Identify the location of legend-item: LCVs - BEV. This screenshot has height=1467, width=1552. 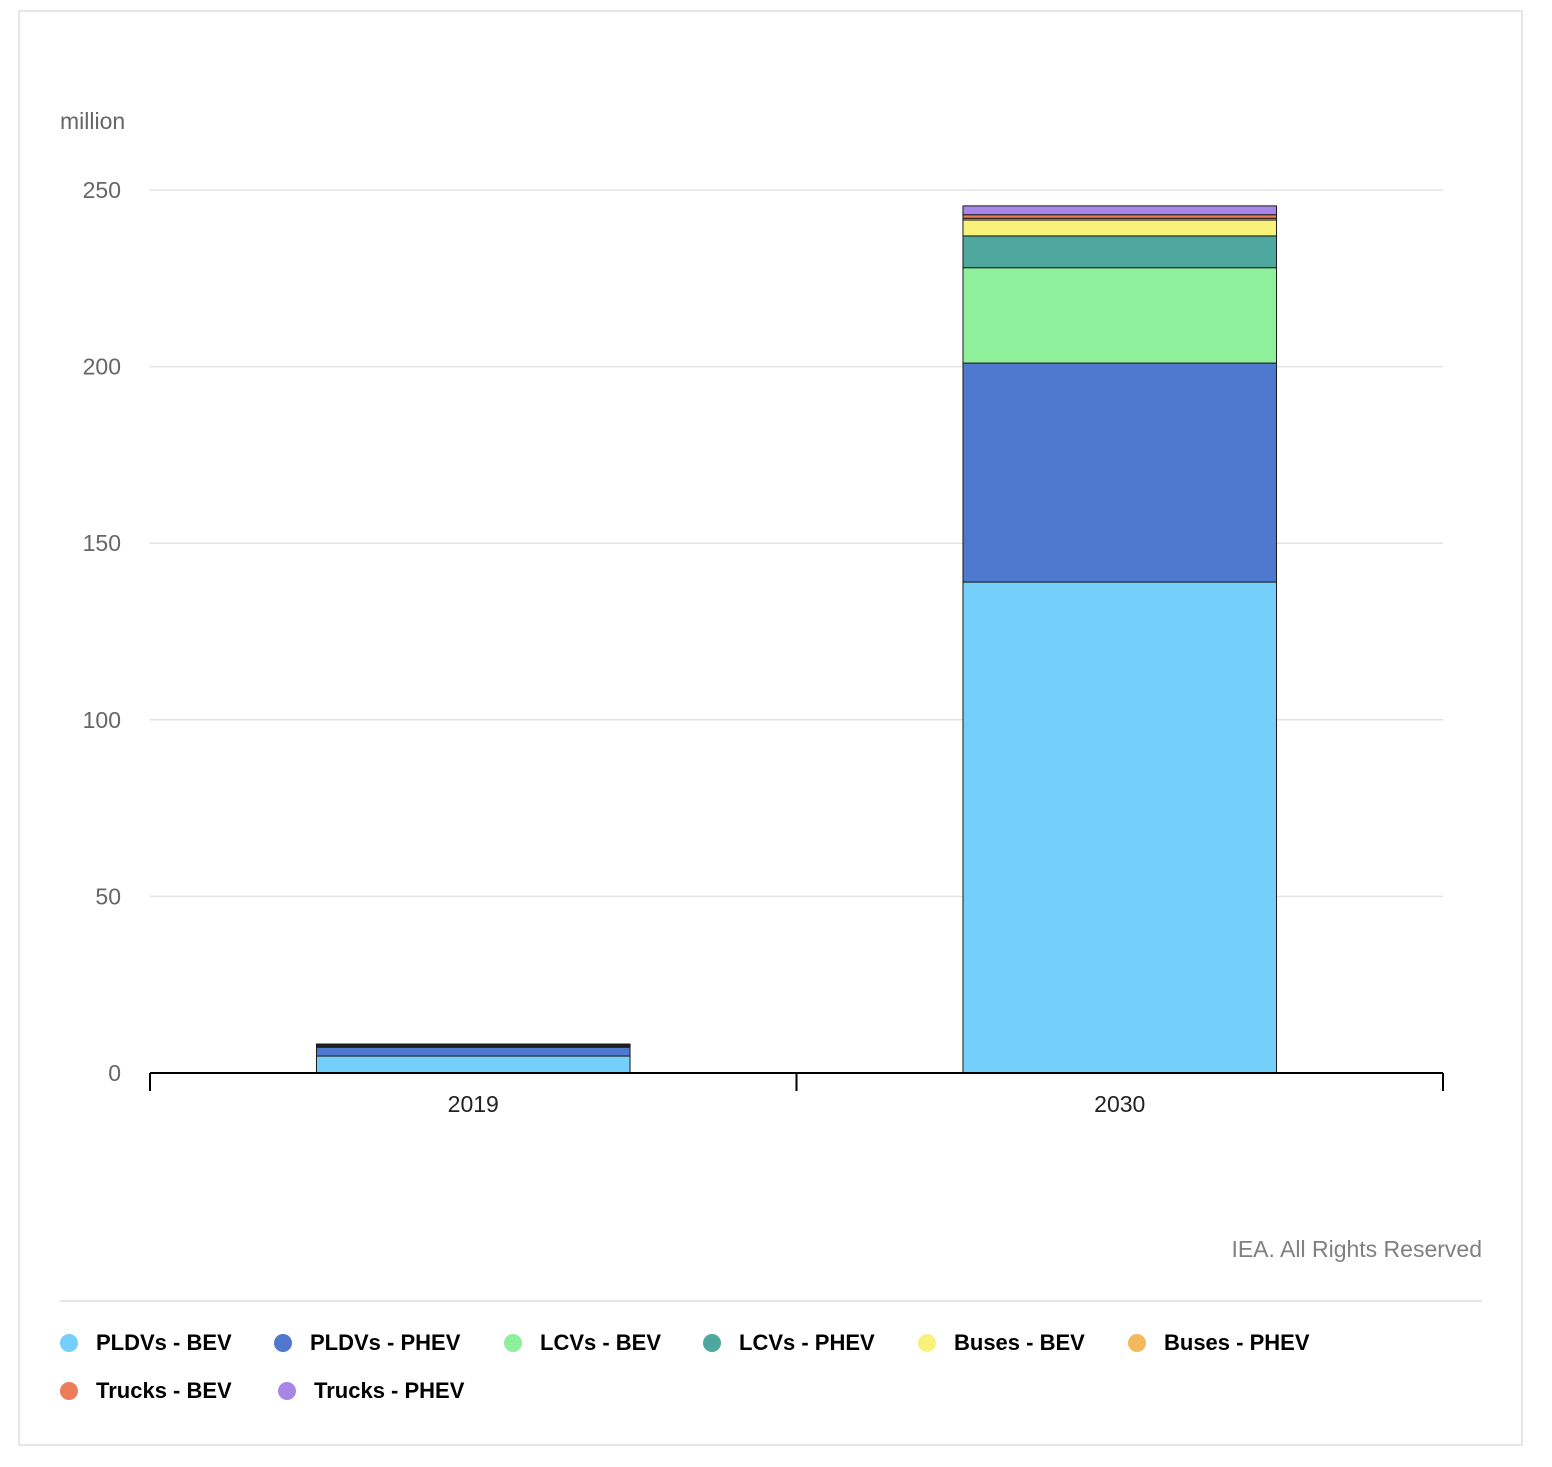
(582, 1343).